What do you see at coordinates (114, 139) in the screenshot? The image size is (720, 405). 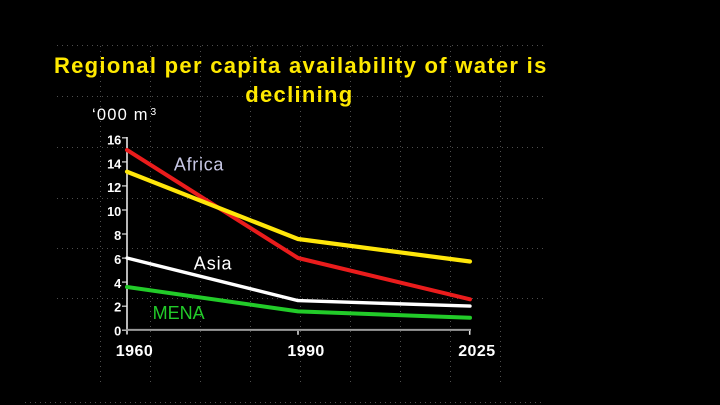 I see `svg-text: 16` at bounding box center [114, 139].